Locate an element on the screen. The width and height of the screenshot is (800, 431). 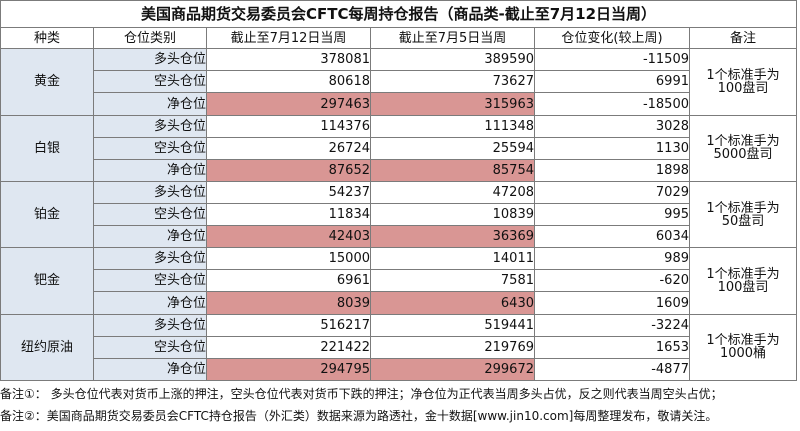
note-cell: 1个标准手为 5000盘司 is located at coordinates (743, 148).